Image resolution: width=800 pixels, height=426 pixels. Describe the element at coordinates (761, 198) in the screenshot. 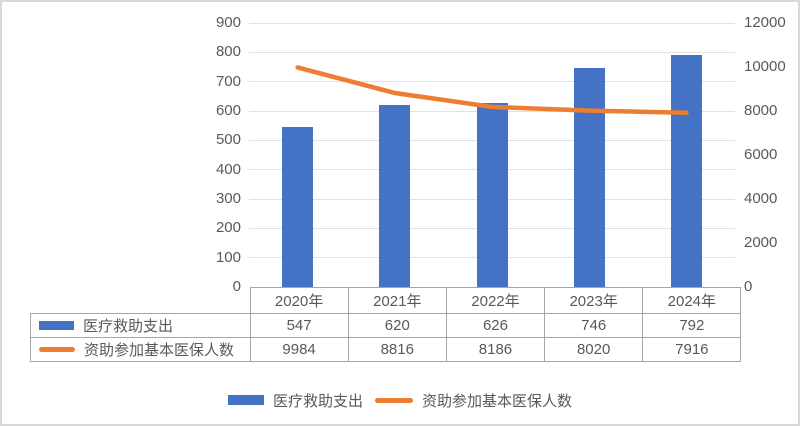

I see `right-axis-tick-label: 4000` at that location.